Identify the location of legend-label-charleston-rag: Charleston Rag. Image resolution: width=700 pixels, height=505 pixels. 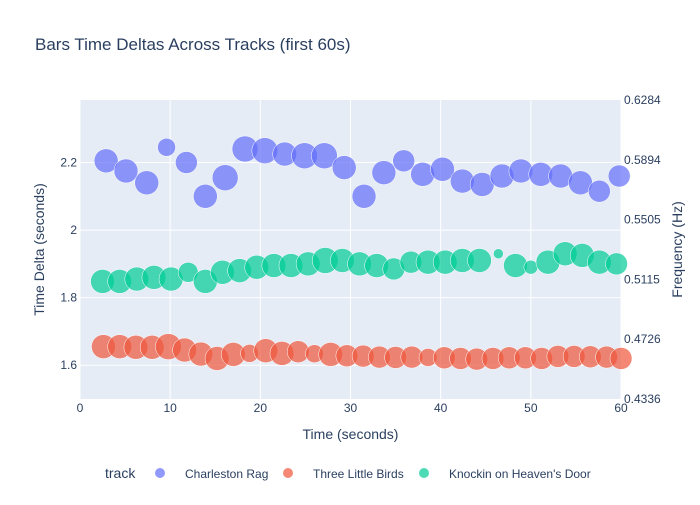
(226, 474).